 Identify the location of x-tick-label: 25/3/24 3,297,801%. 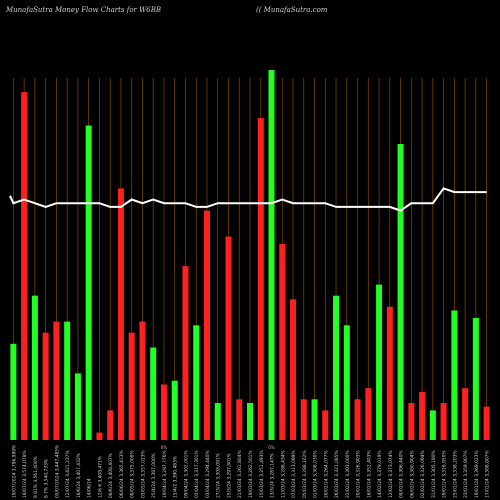
(229, 475).